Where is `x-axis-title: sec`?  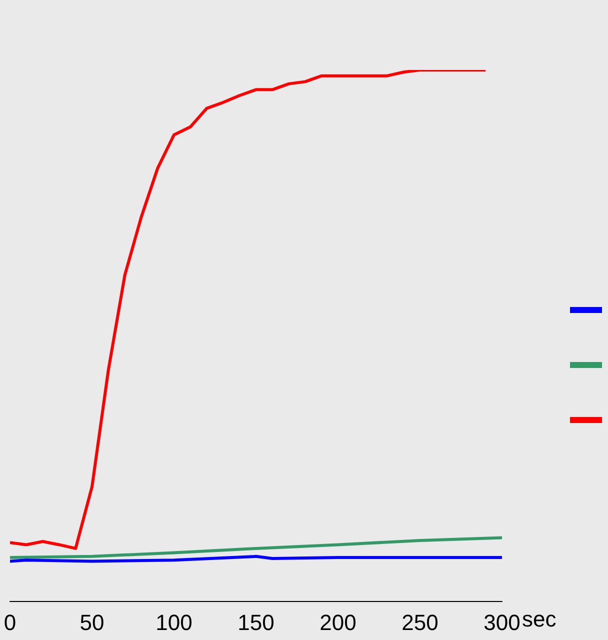 x-axis-title: sec is located at coordinates (539, 619).